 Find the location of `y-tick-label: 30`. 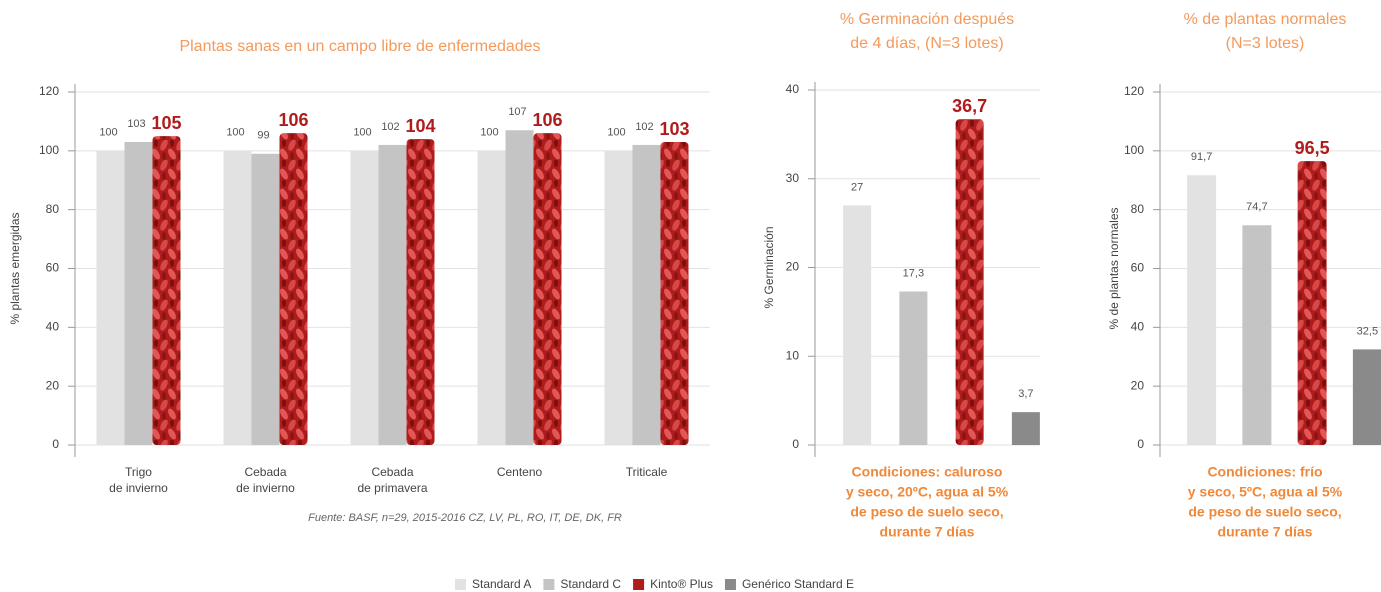

y-tick-label: 30 is located at coordinates (793, 178).